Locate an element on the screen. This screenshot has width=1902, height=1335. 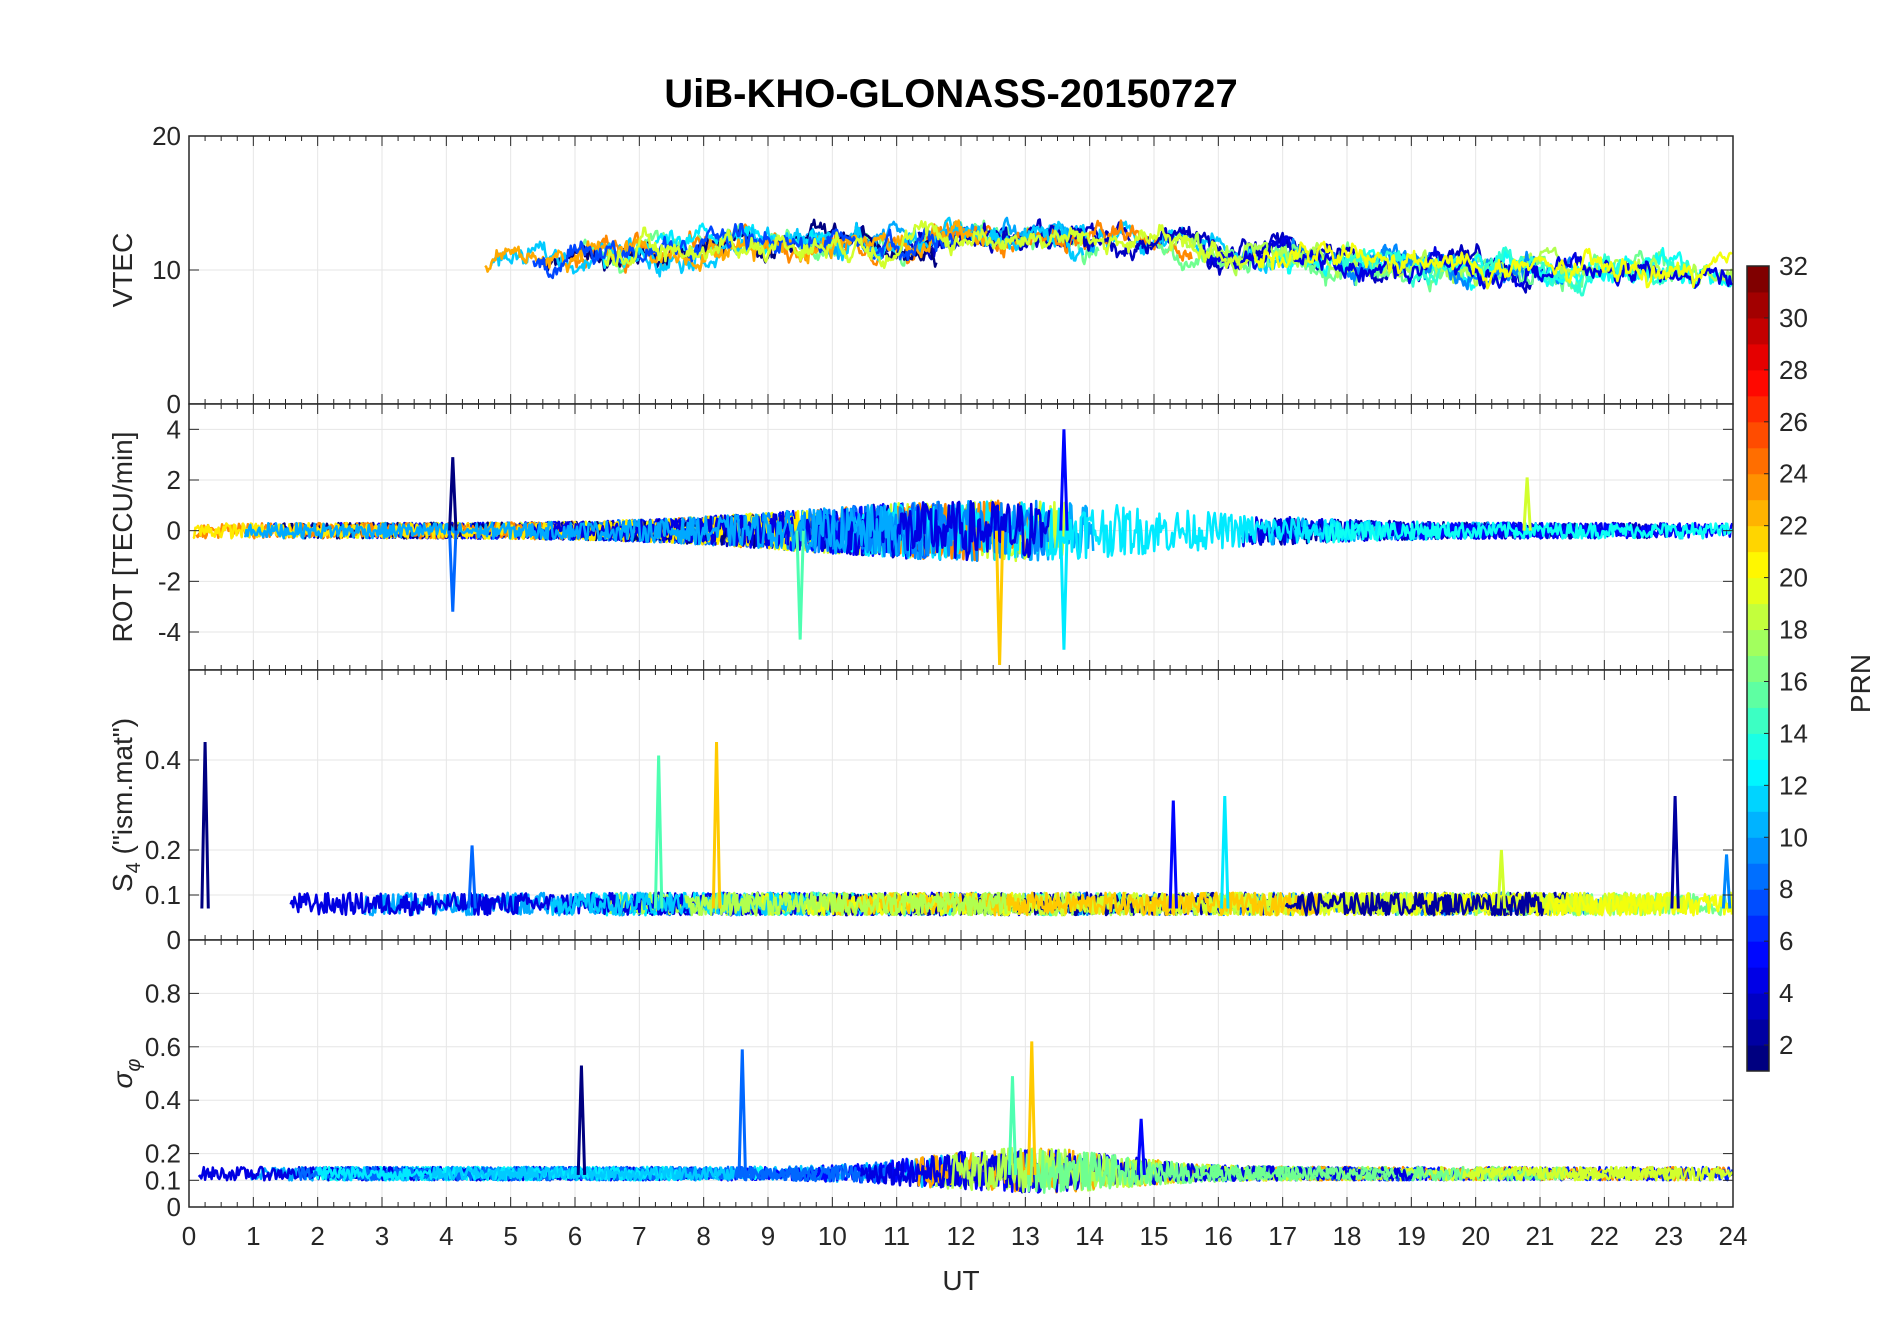
colorbar-tick-label: 6 is located at coordinates (1786, 941).